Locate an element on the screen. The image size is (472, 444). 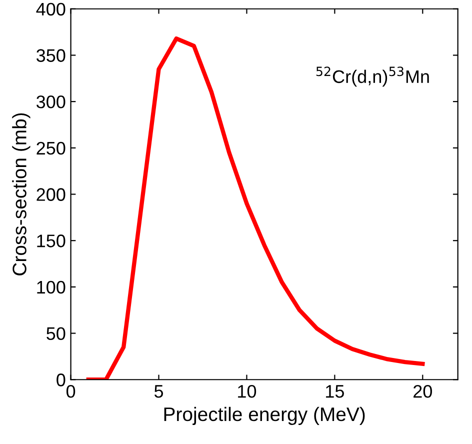
x-tick-label: 10 is located at coordinates (247, 391).